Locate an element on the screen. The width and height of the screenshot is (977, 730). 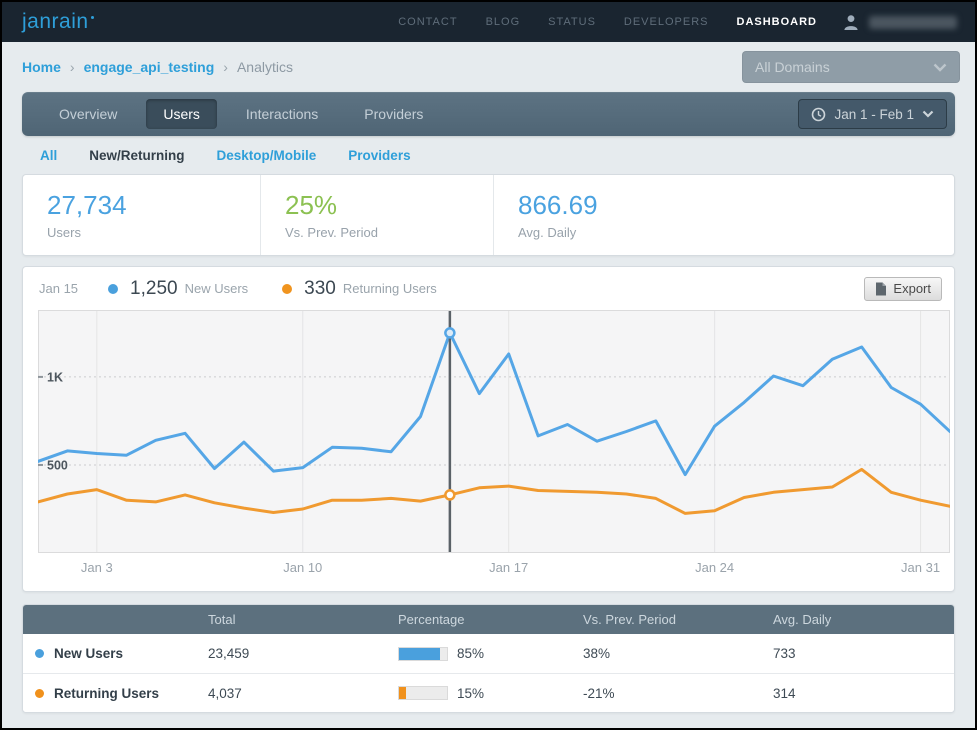
chart-selected-date: Jan 15 is located at coordinates (59, 288).